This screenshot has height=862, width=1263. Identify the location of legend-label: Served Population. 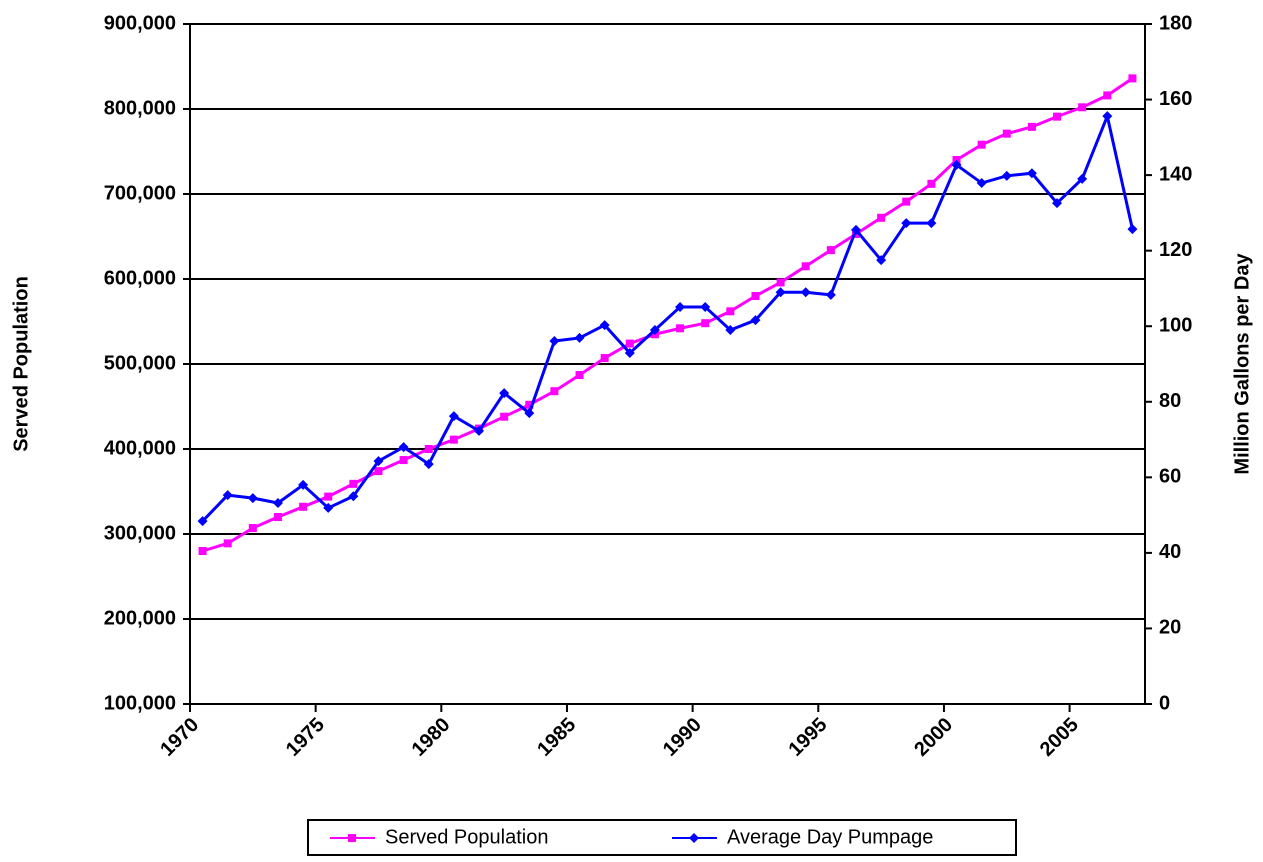
(466, 837).